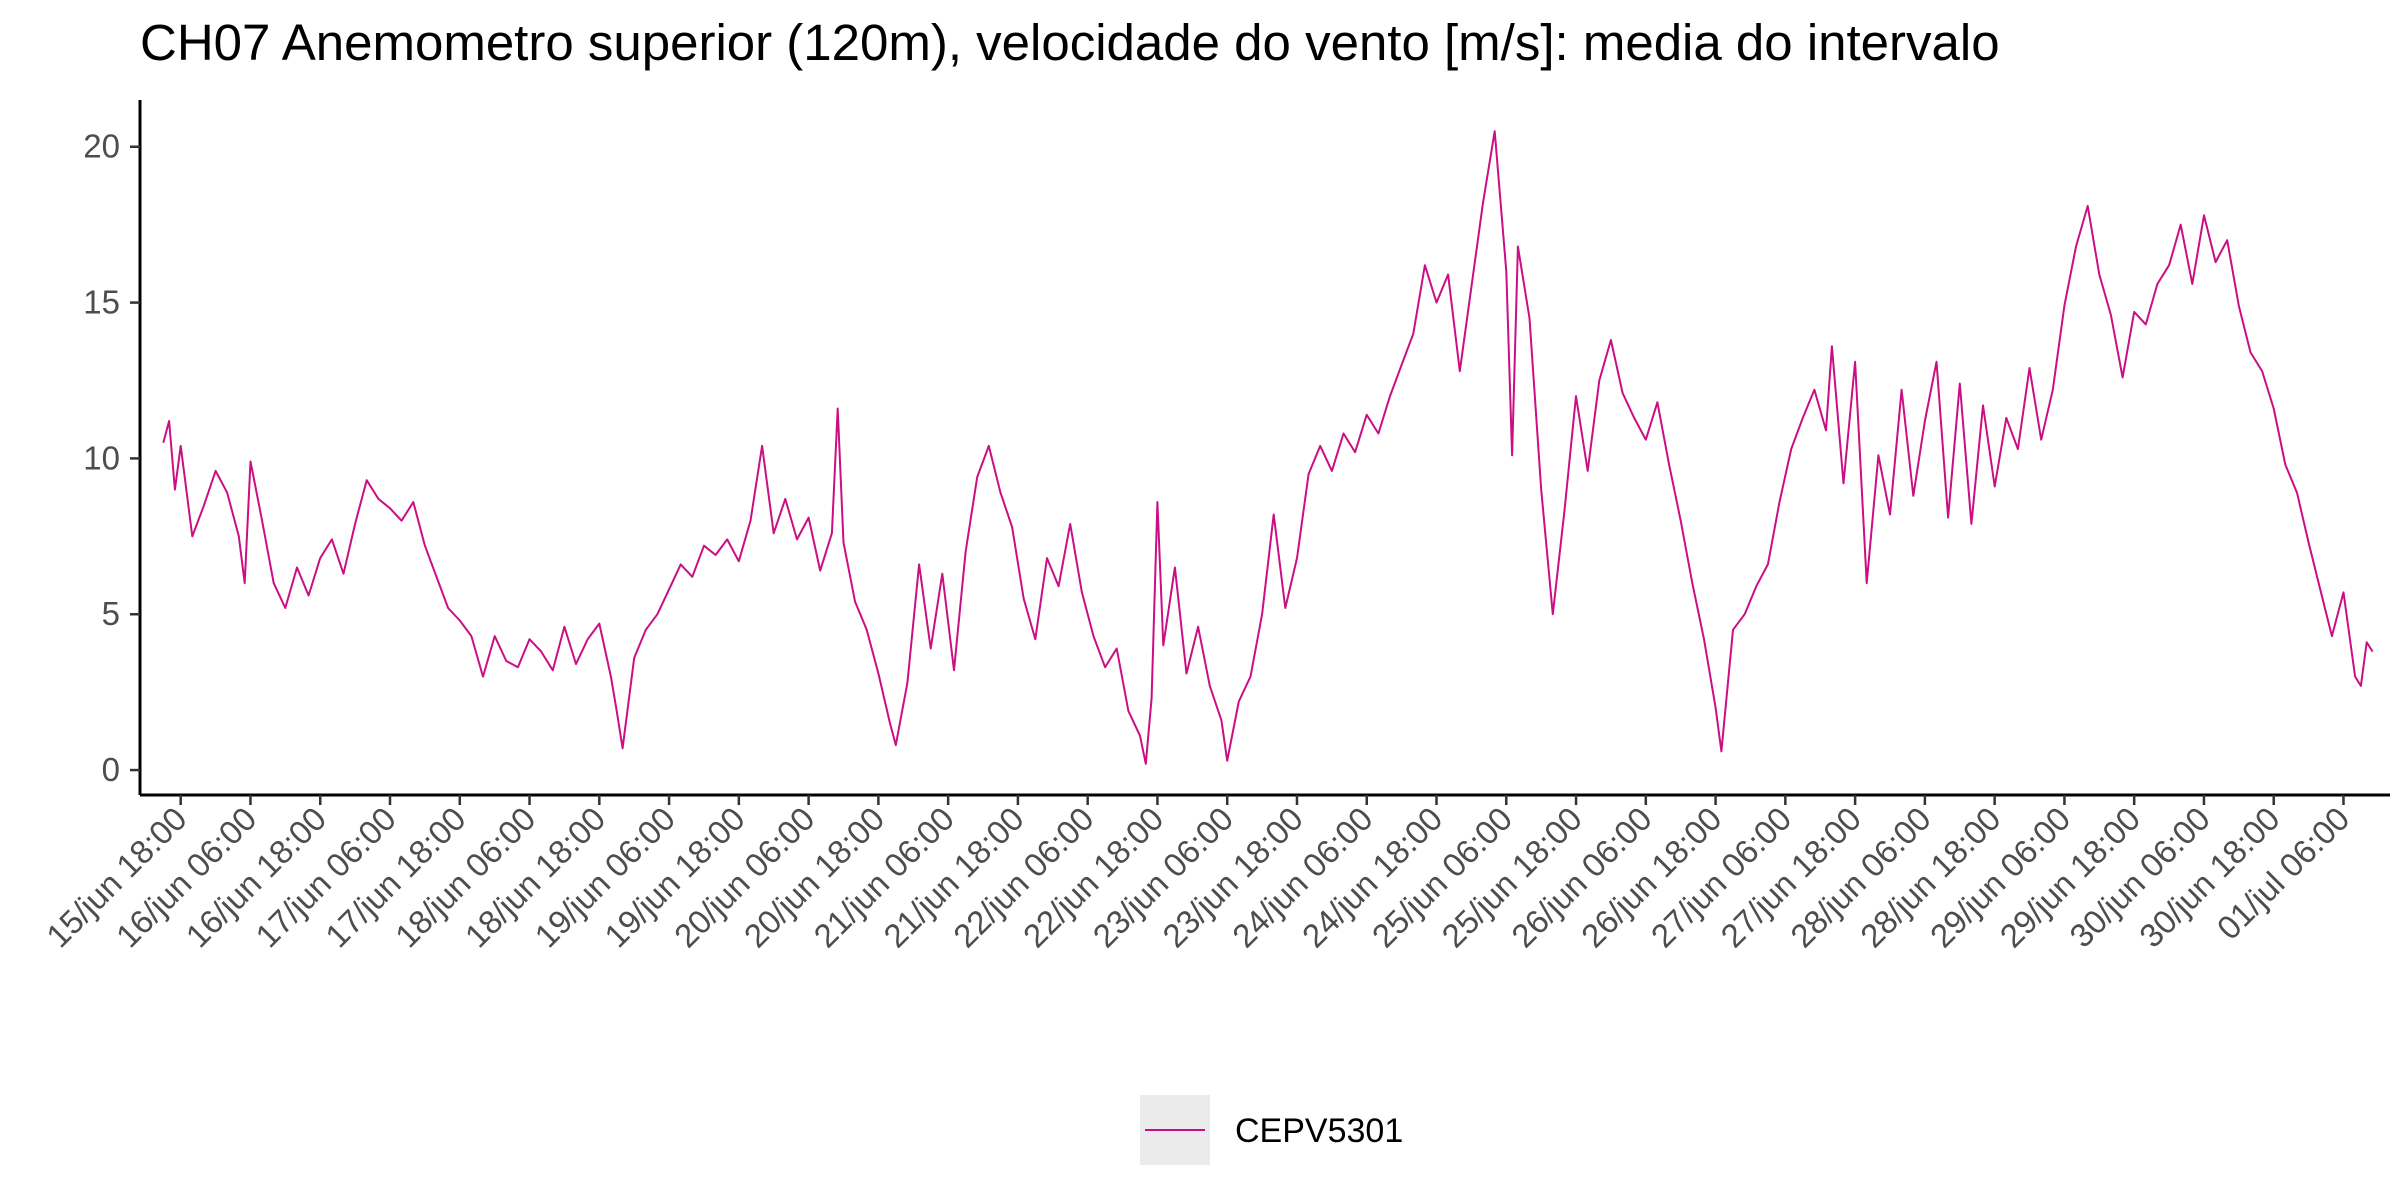 The image size is (2400, 1200). I want to click on legend: CEPV5301, so click(1271, 1130).